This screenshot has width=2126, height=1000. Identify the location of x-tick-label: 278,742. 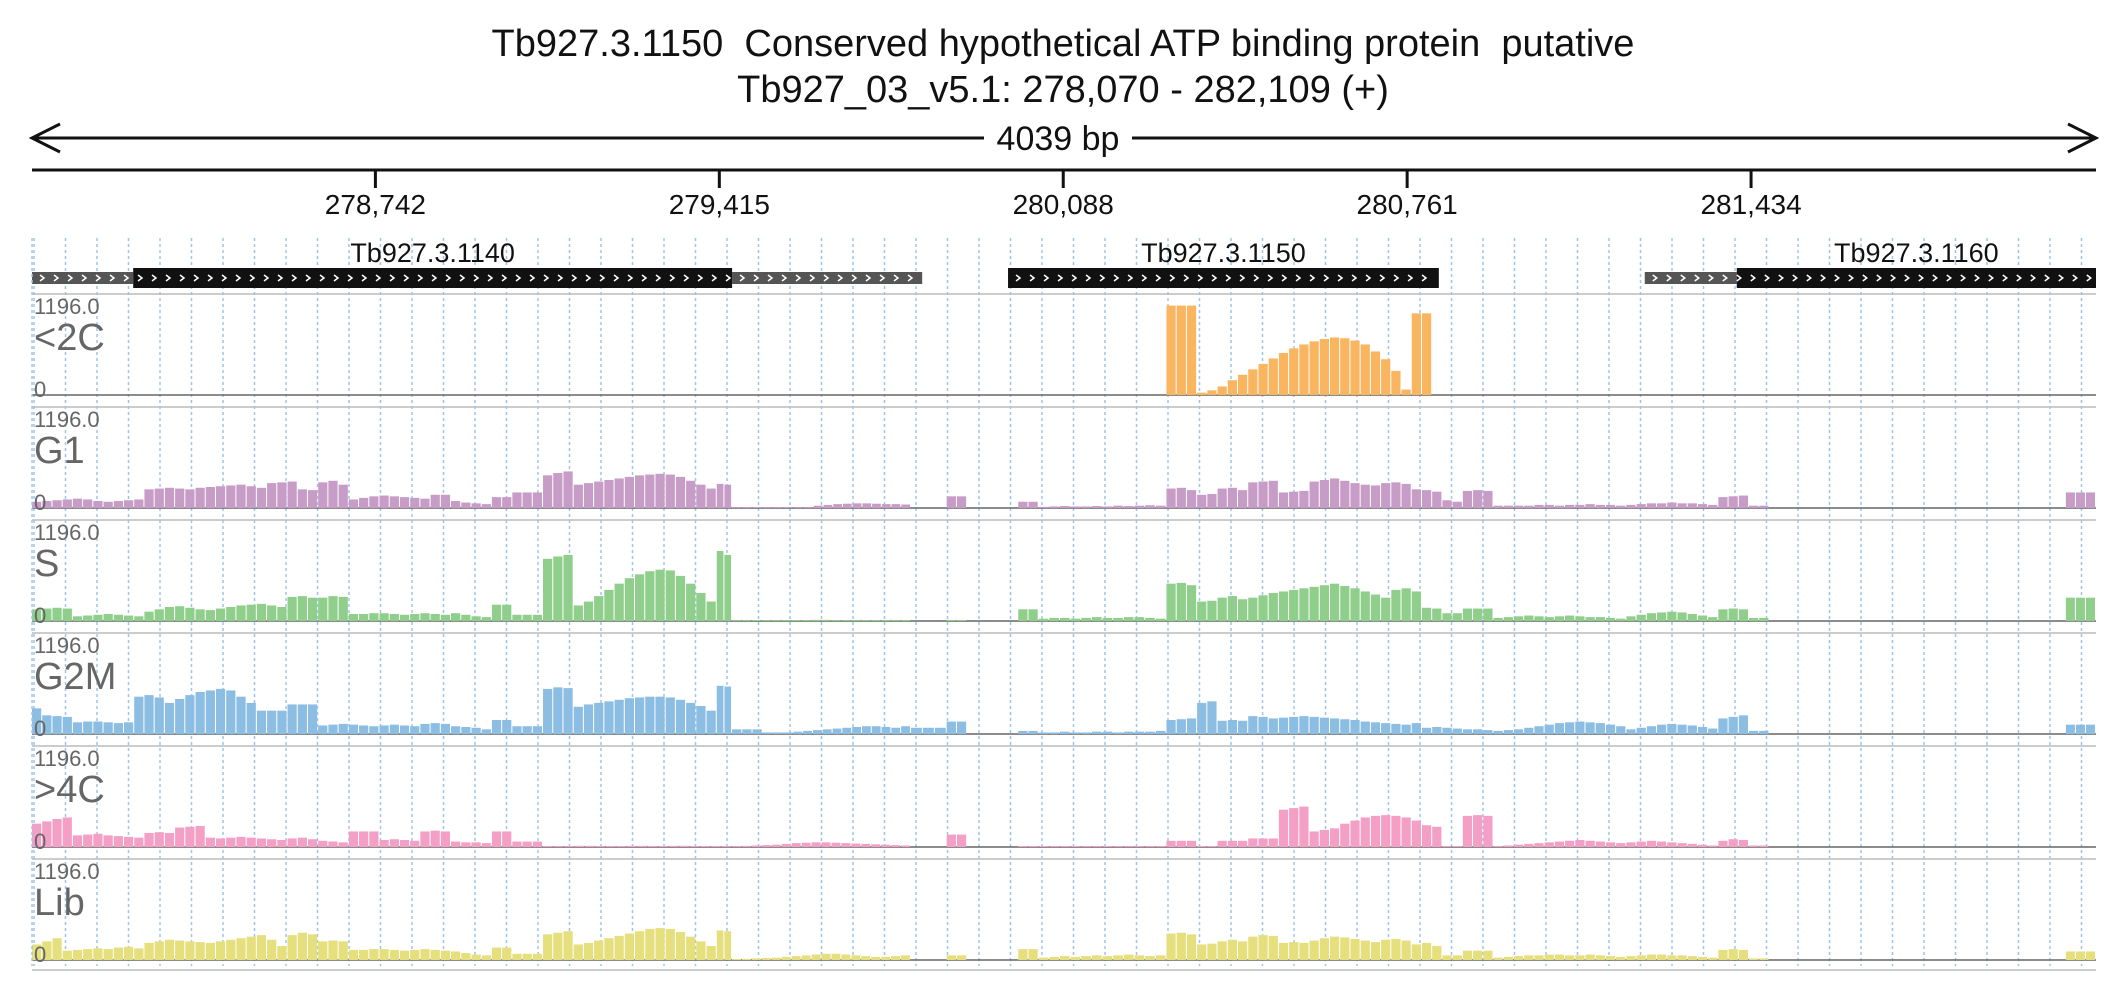
(375, 204).